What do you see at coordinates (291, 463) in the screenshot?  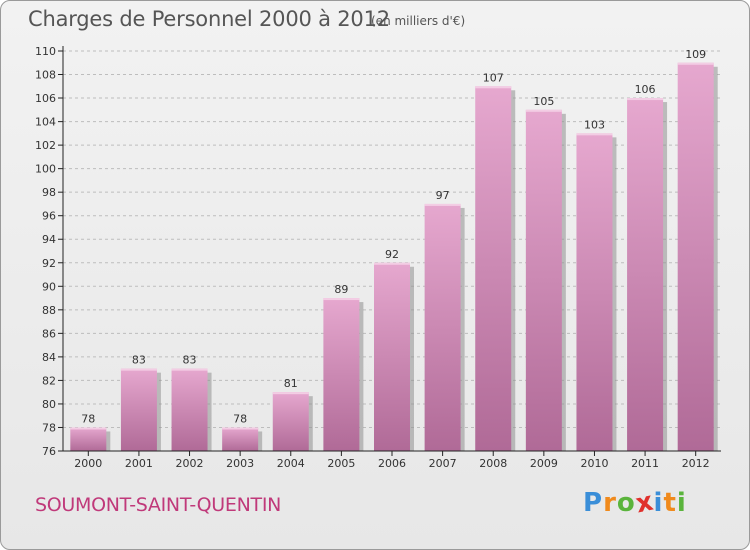 I see `x-tick-label: 2004` at bounding box center [291, 463].